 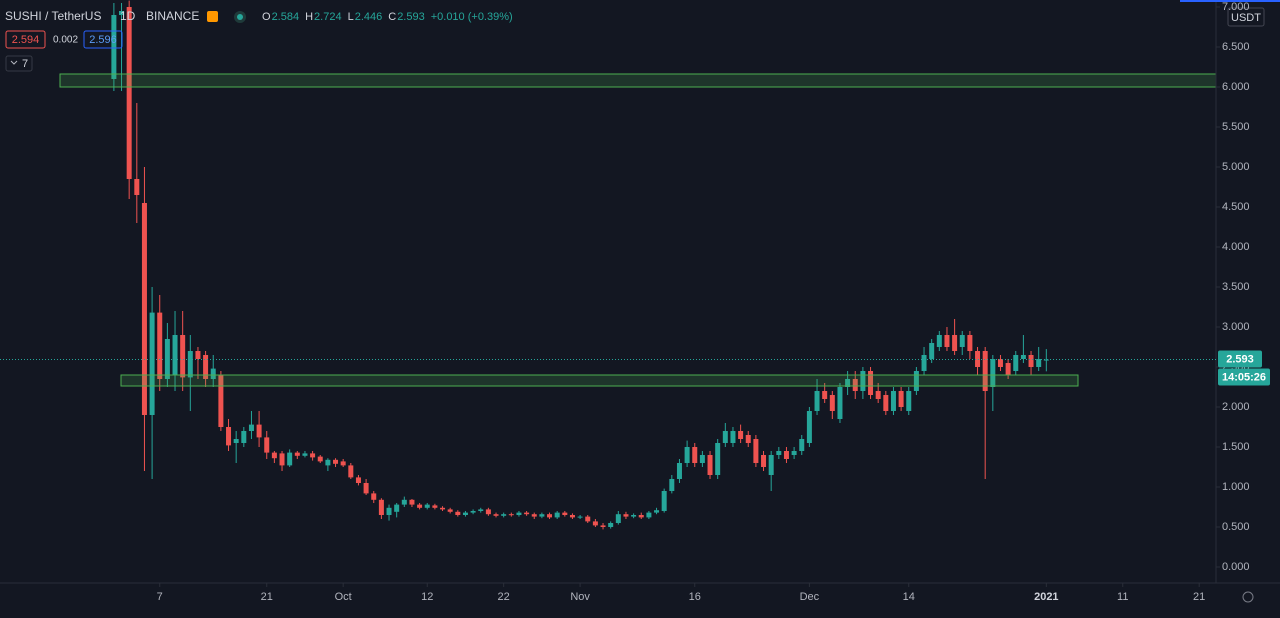 What do you see at coordinates (1236, 567) in the screenshot?
I see `y-tick-label: 0.000` at bounding box center [1236, 567].